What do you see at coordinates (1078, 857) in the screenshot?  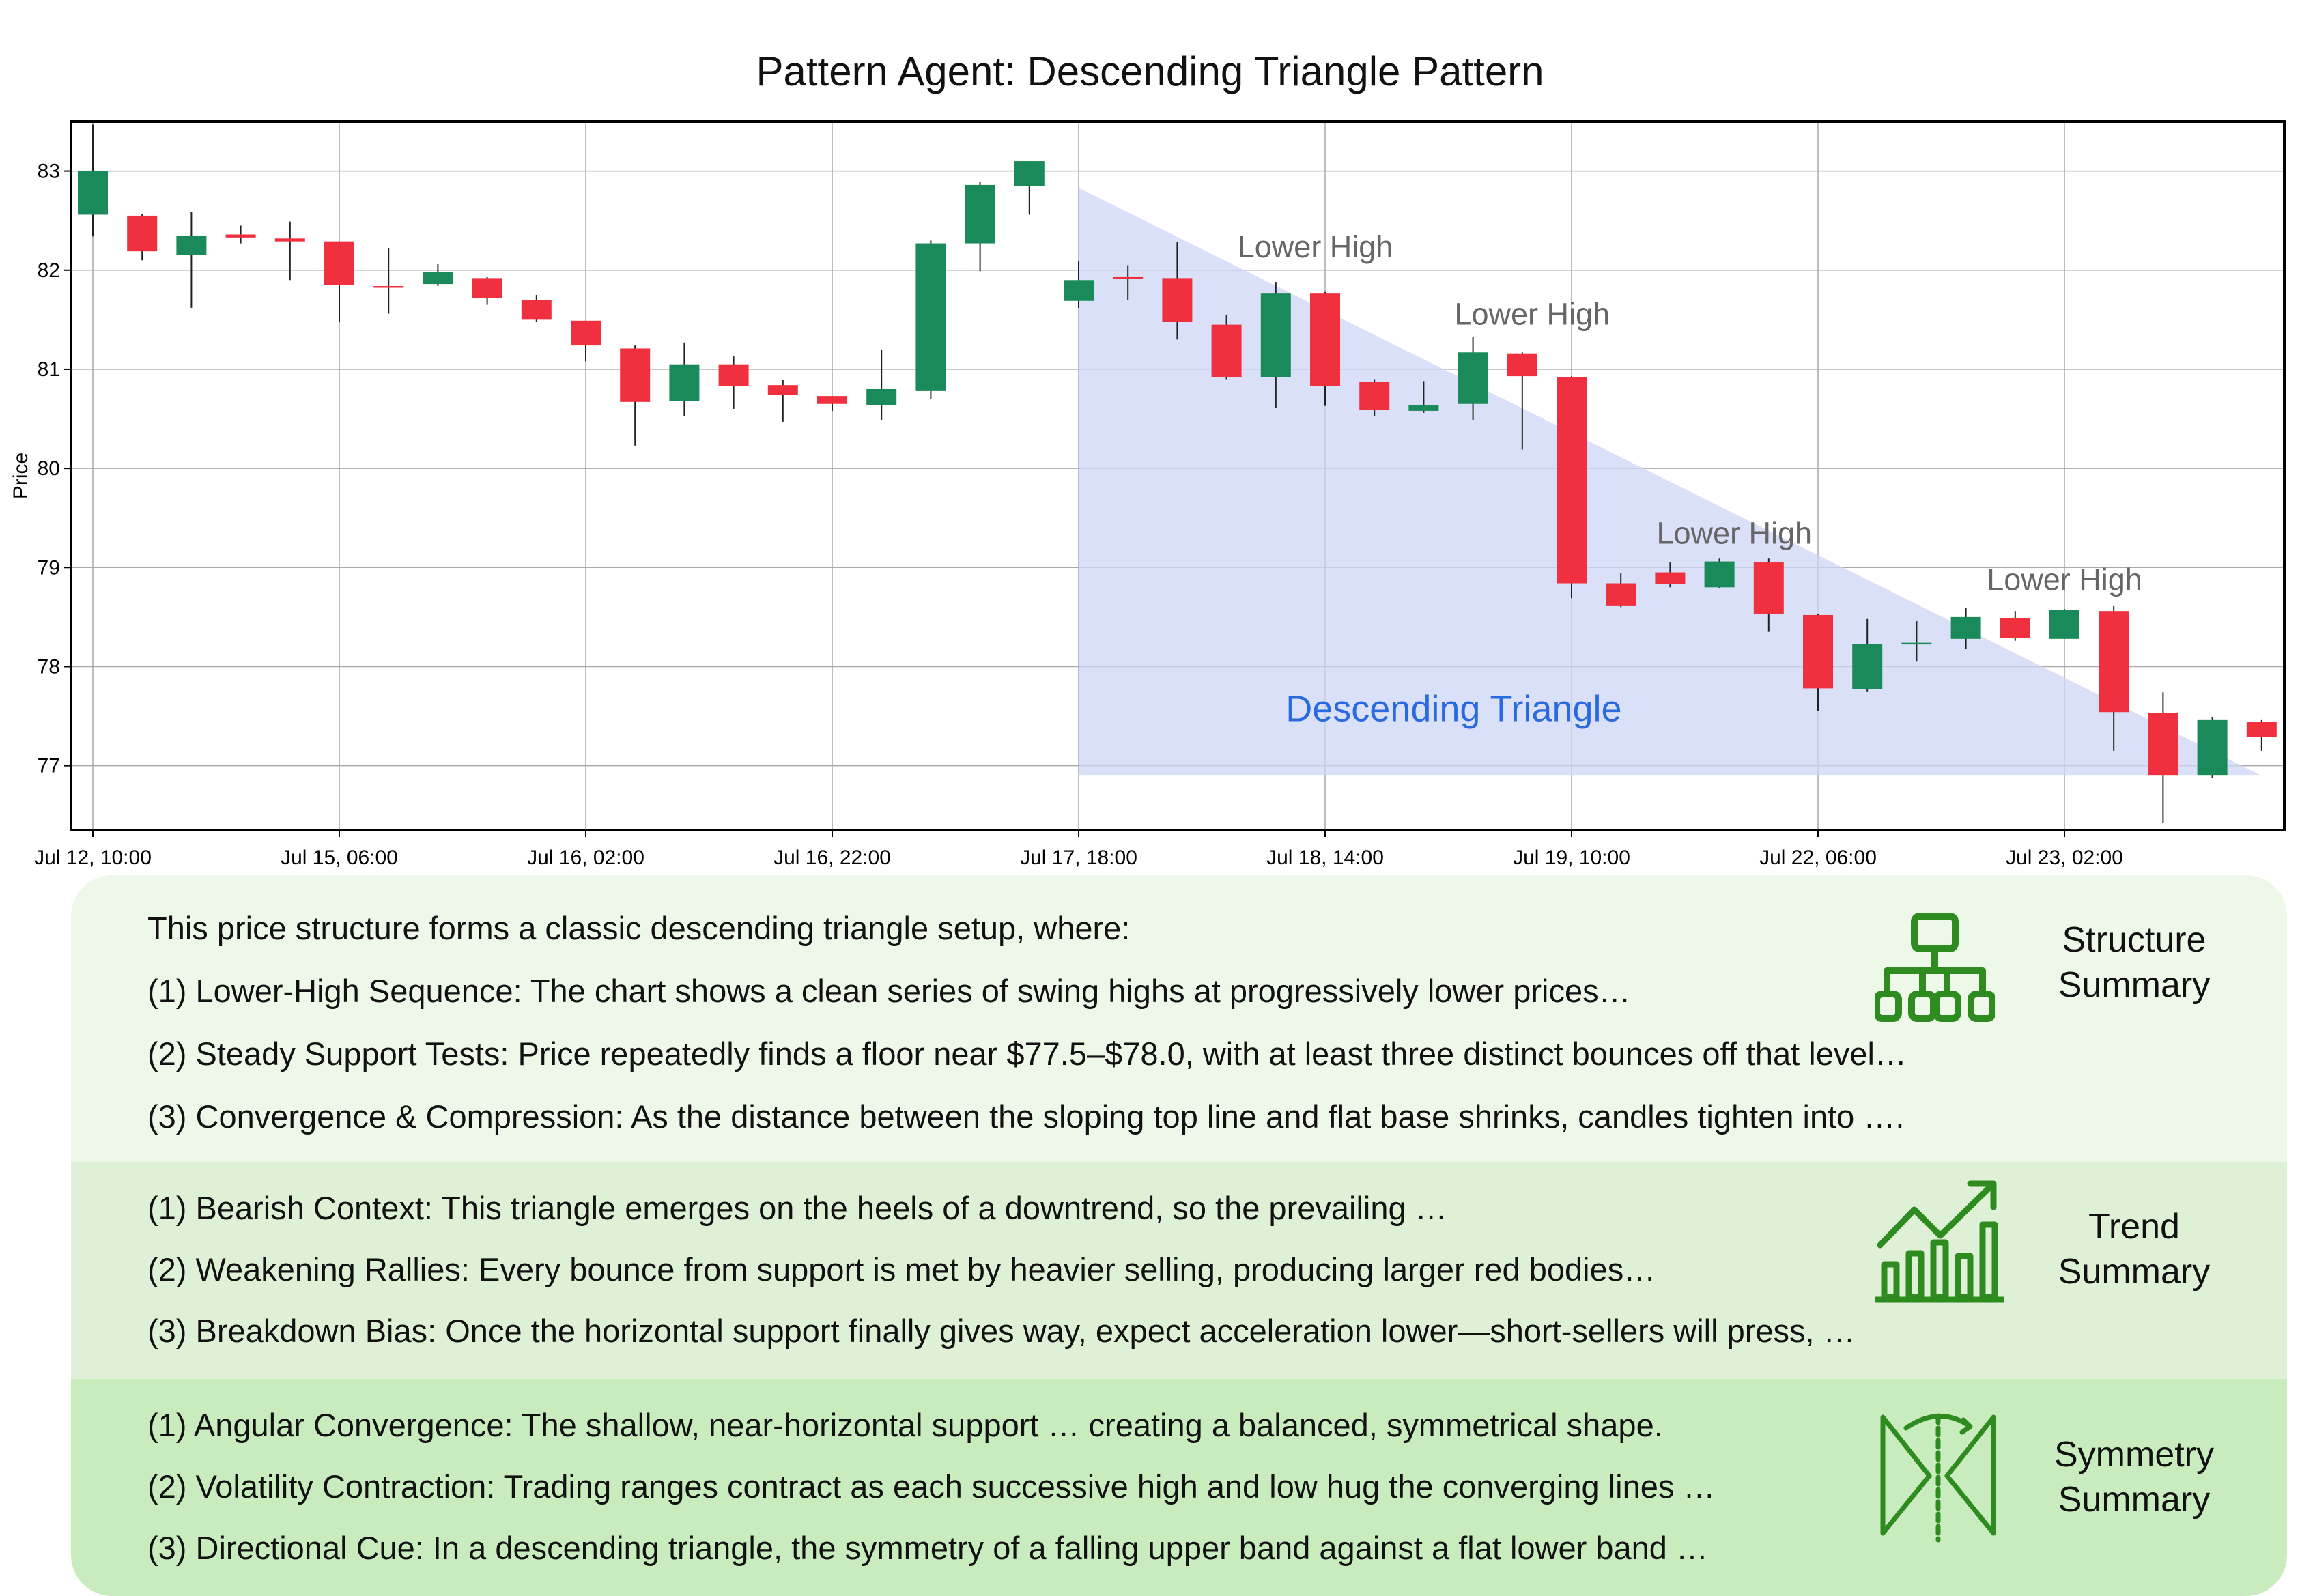 I see `x-tick-label: Jul 17, 18:00` at bounding box center [1078, 857].